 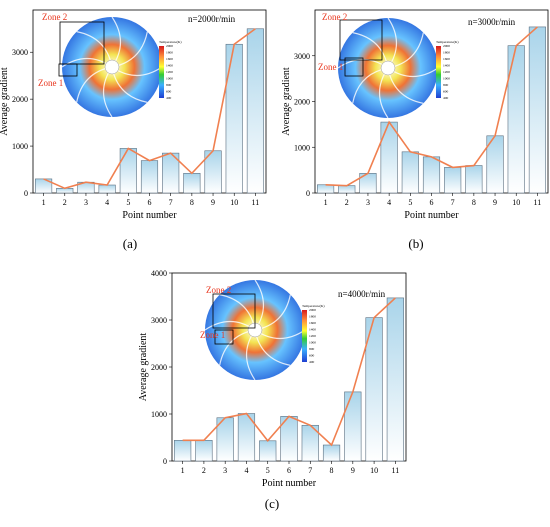 What do you see at coordinates (204, 470) in the screenshot?
I see `x-tick-label: 2` at bounding box center [204, 470].